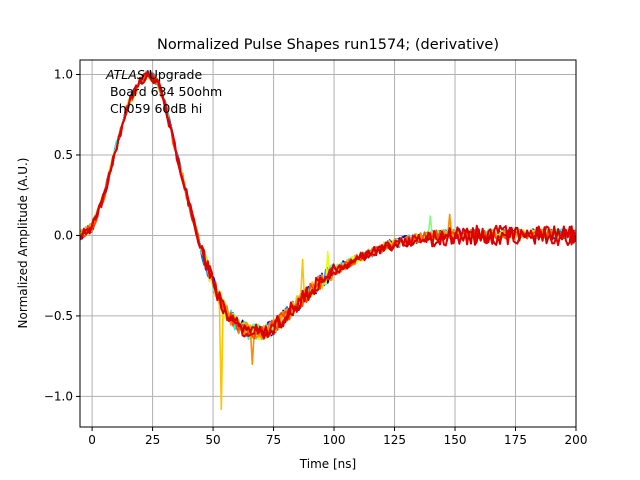 The image size is (640, 480). I want to click on annotation-line-3: Ch059 60dB hi, so click(154, 108).